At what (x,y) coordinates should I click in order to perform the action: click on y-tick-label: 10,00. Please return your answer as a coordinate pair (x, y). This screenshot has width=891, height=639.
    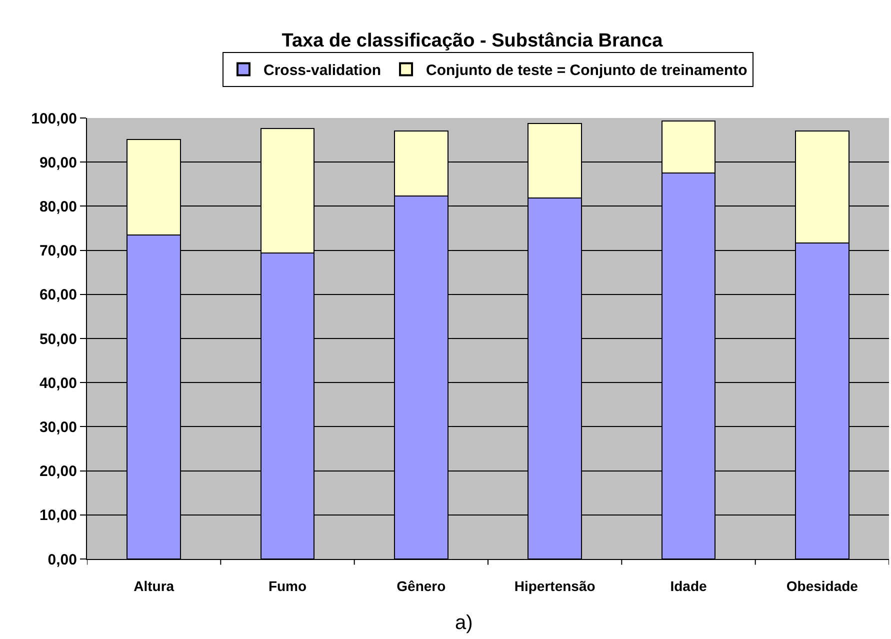
    Looking at the image, I should click on (58, 515).